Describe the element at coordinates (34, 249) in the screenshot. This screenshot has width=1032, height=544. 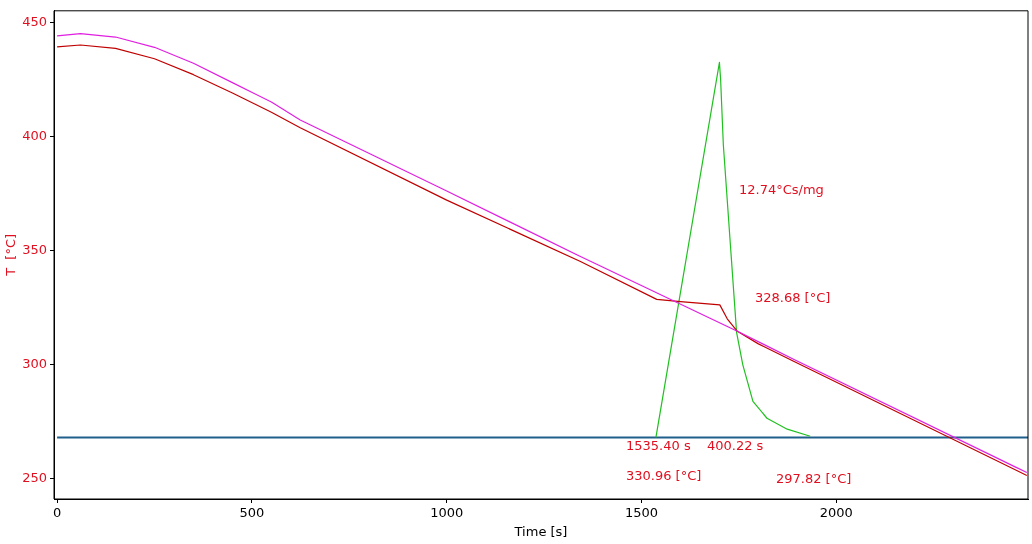
I see `y-tick-label: 350` at that location.